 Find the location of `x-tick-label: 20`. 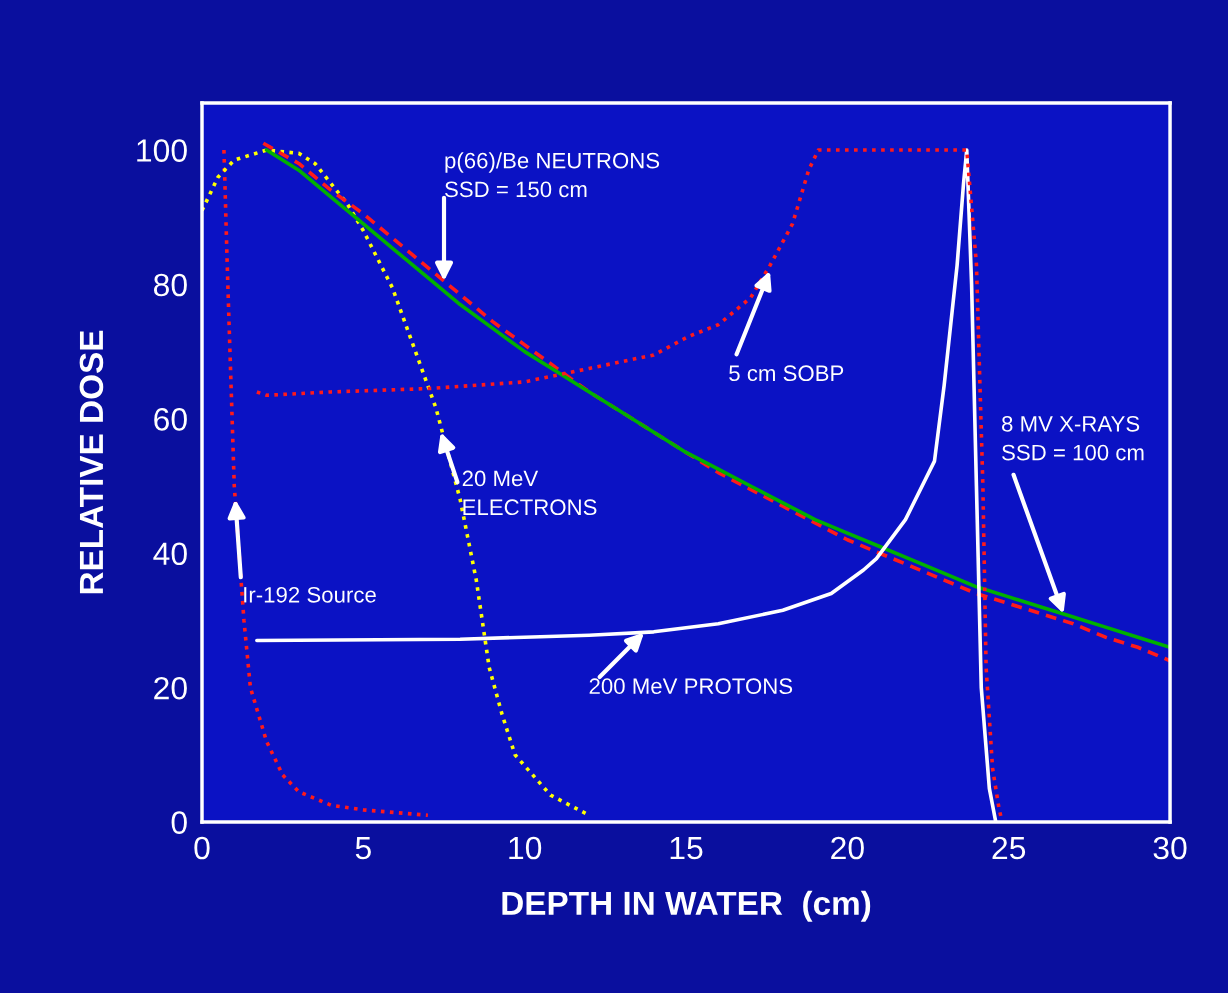

x-tick-label: 20 is located at coordinates (847, 848).